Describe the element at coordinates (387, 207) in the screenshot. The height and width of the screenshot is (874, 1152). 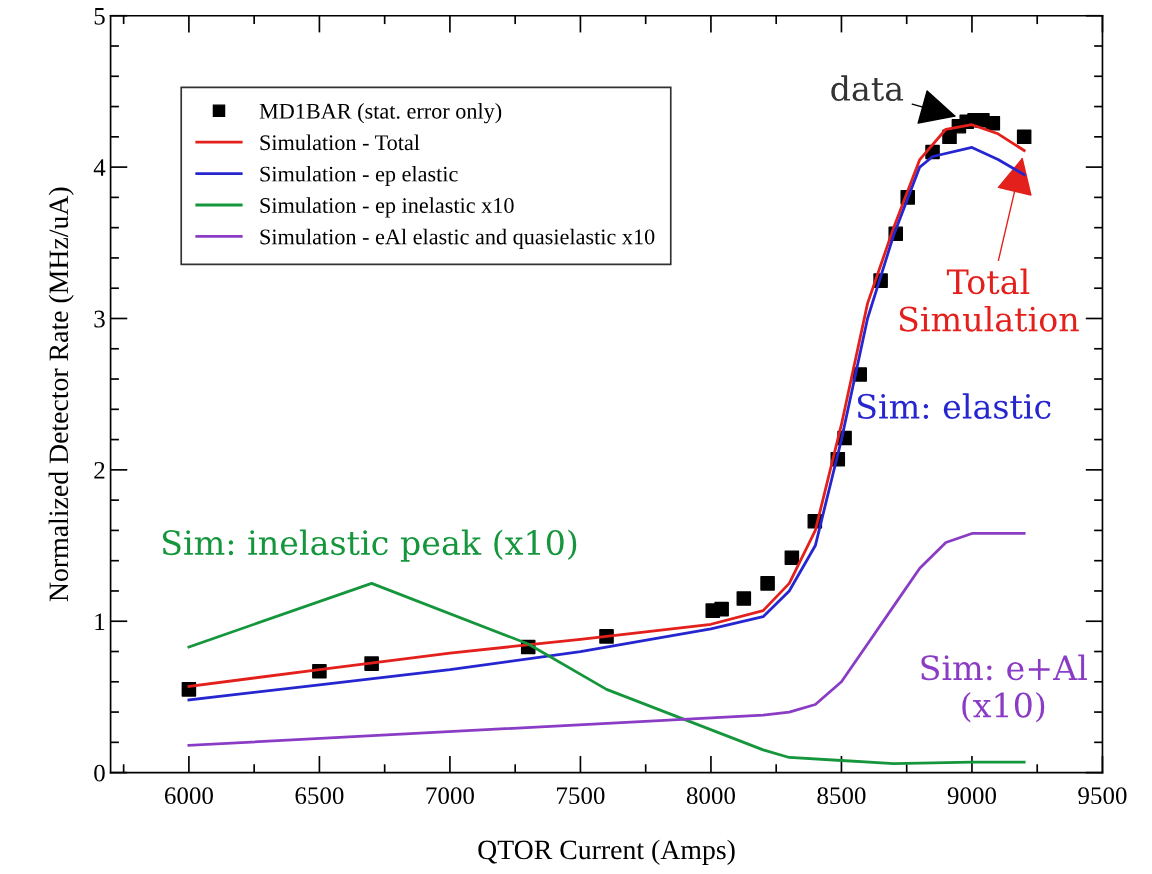
I see `legend-label: Simulation - ep inelastic x10` at that location.